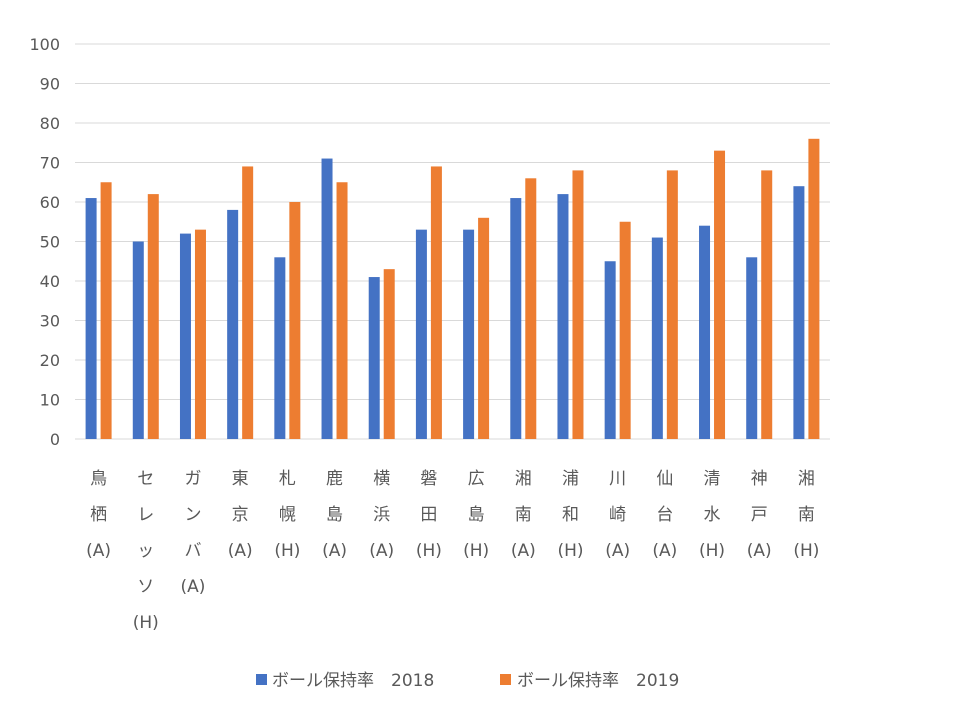  Describe the element at coordinates (664, 479) in the screenshot. I see `x-category-text: 仙` at that location.